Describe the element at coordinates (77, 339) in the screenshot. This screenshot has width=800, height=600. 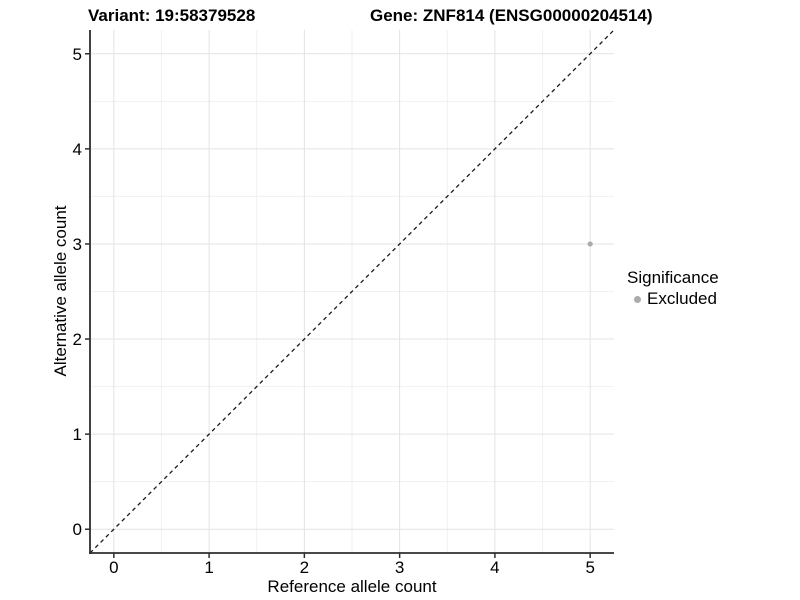
I see `y-tick-label: 2` at that location.